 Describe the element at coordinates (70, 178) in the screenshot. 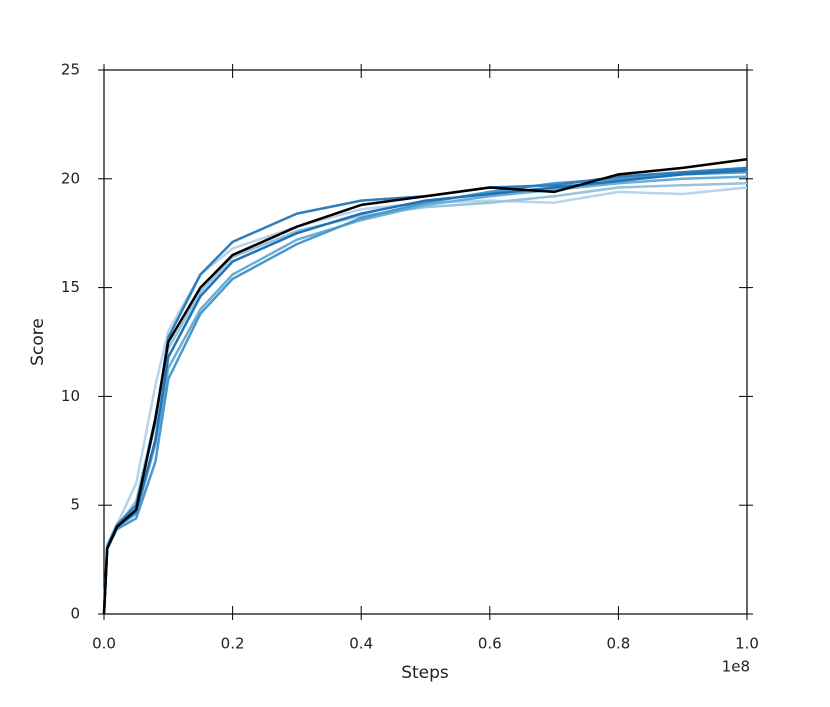

I see `y-tick-label: 20` at that location.